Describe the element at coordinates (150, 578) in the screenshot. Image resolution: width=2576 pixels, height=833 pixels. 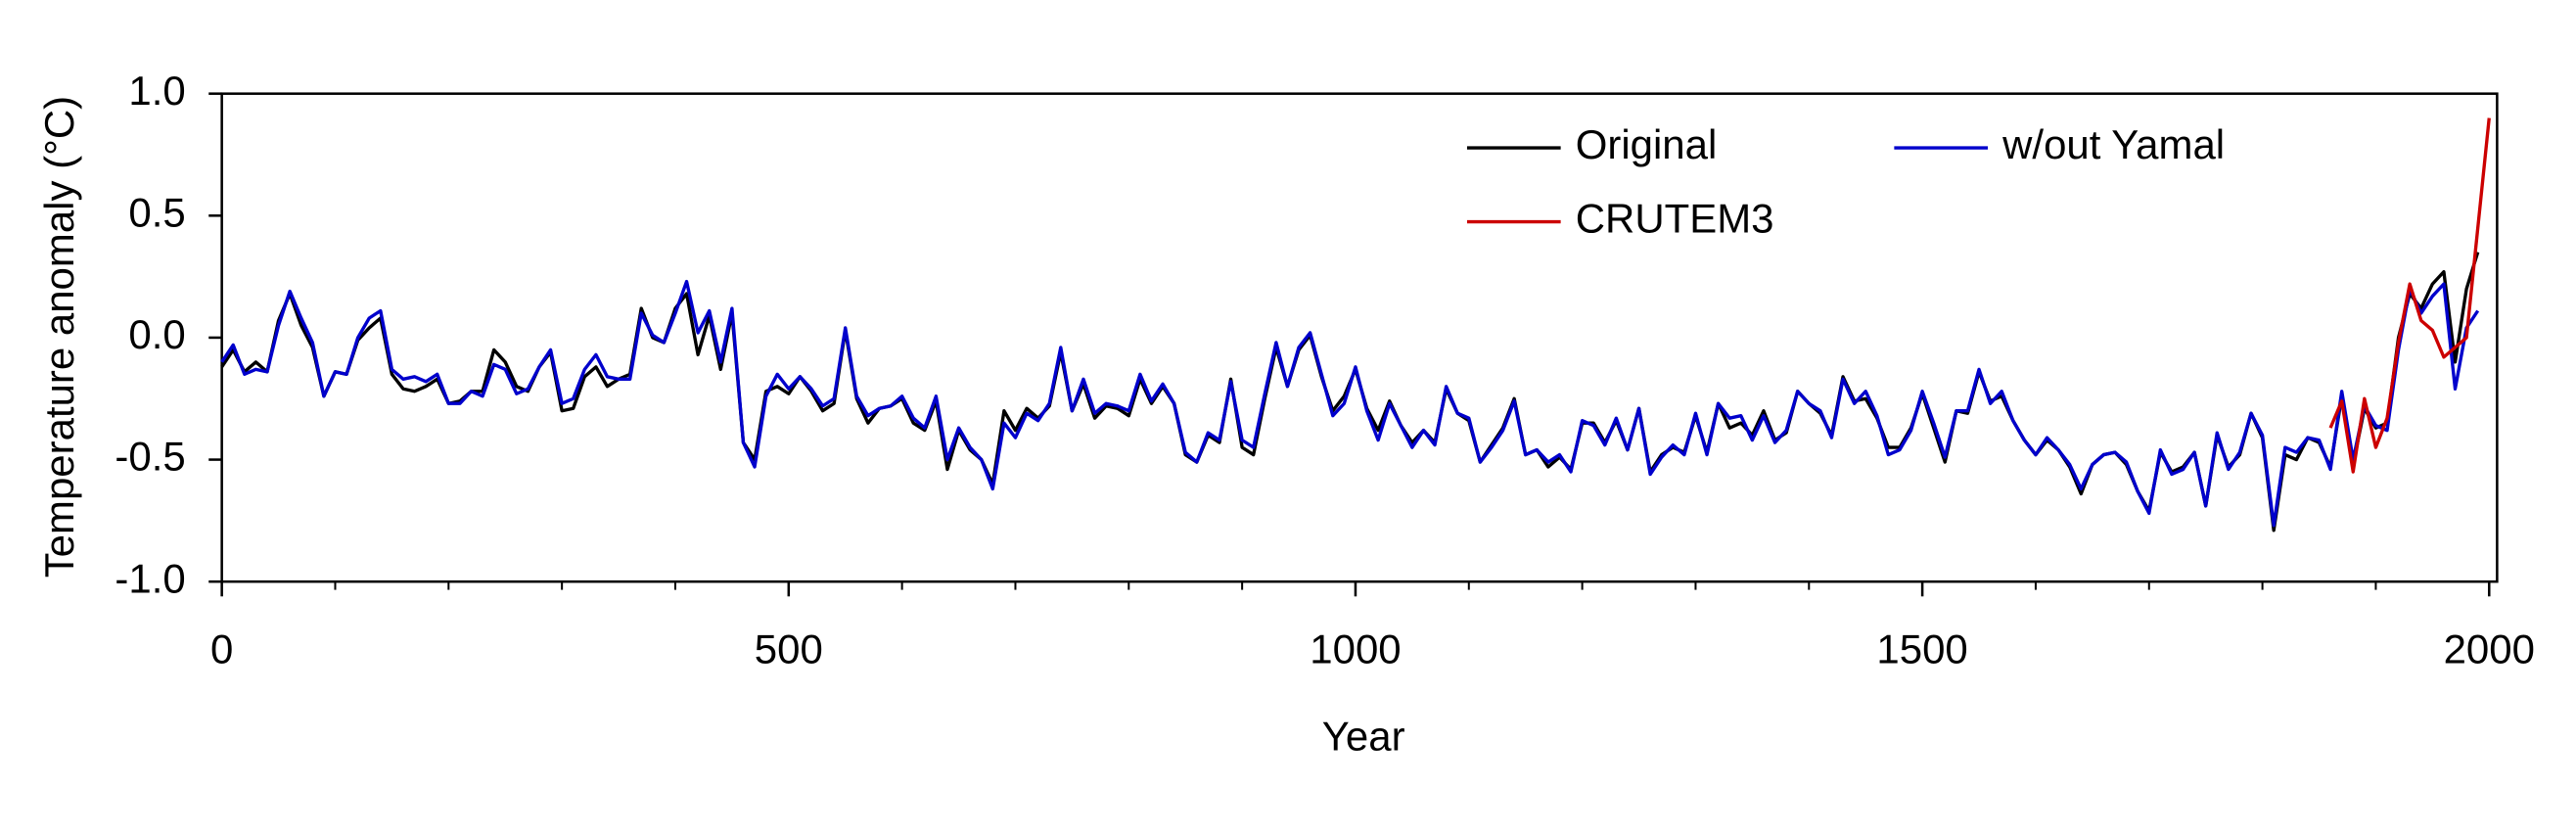
I see `y-tick-label: -1.0` at that location.